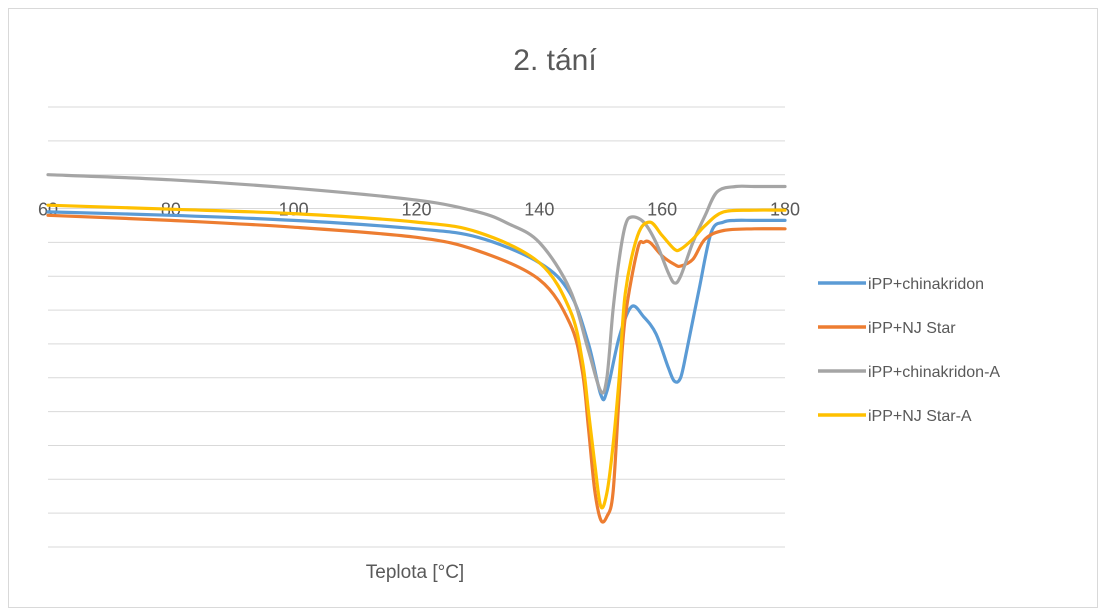  What do you see at coordinates (934, 372) in the screenshot?
I see `legend-label: iPP+chinakridon-A` at bounding box center [934, 372].